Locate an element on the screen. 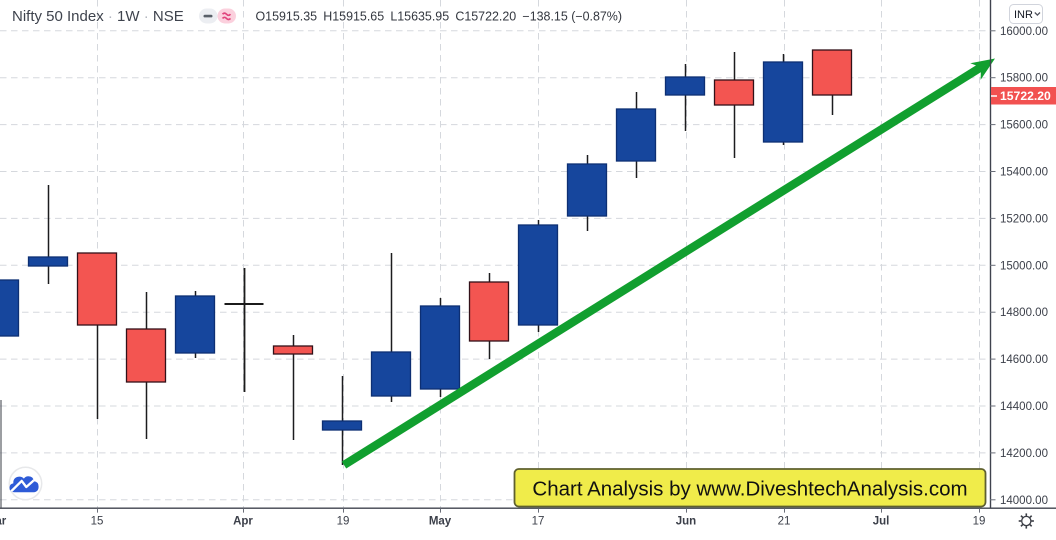 This screenshot has width=1056, height=540. svg-text: 14000.00 is located at coordinates (1024, 501).